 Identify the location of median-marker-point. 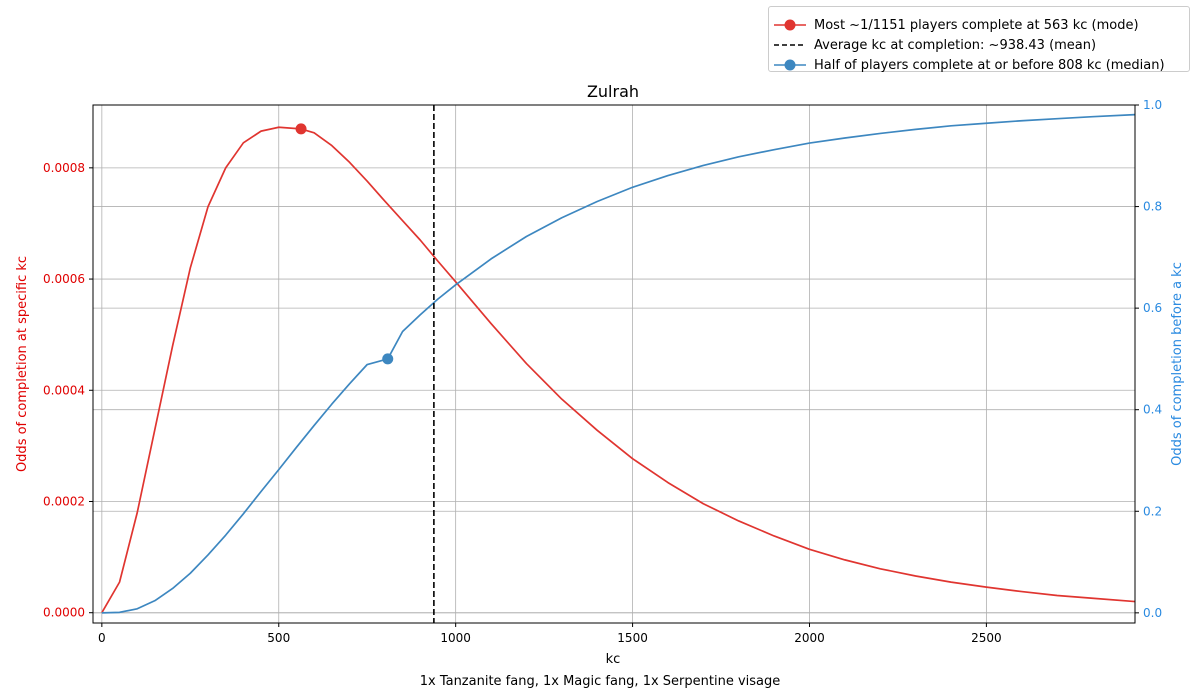
(388, 359).